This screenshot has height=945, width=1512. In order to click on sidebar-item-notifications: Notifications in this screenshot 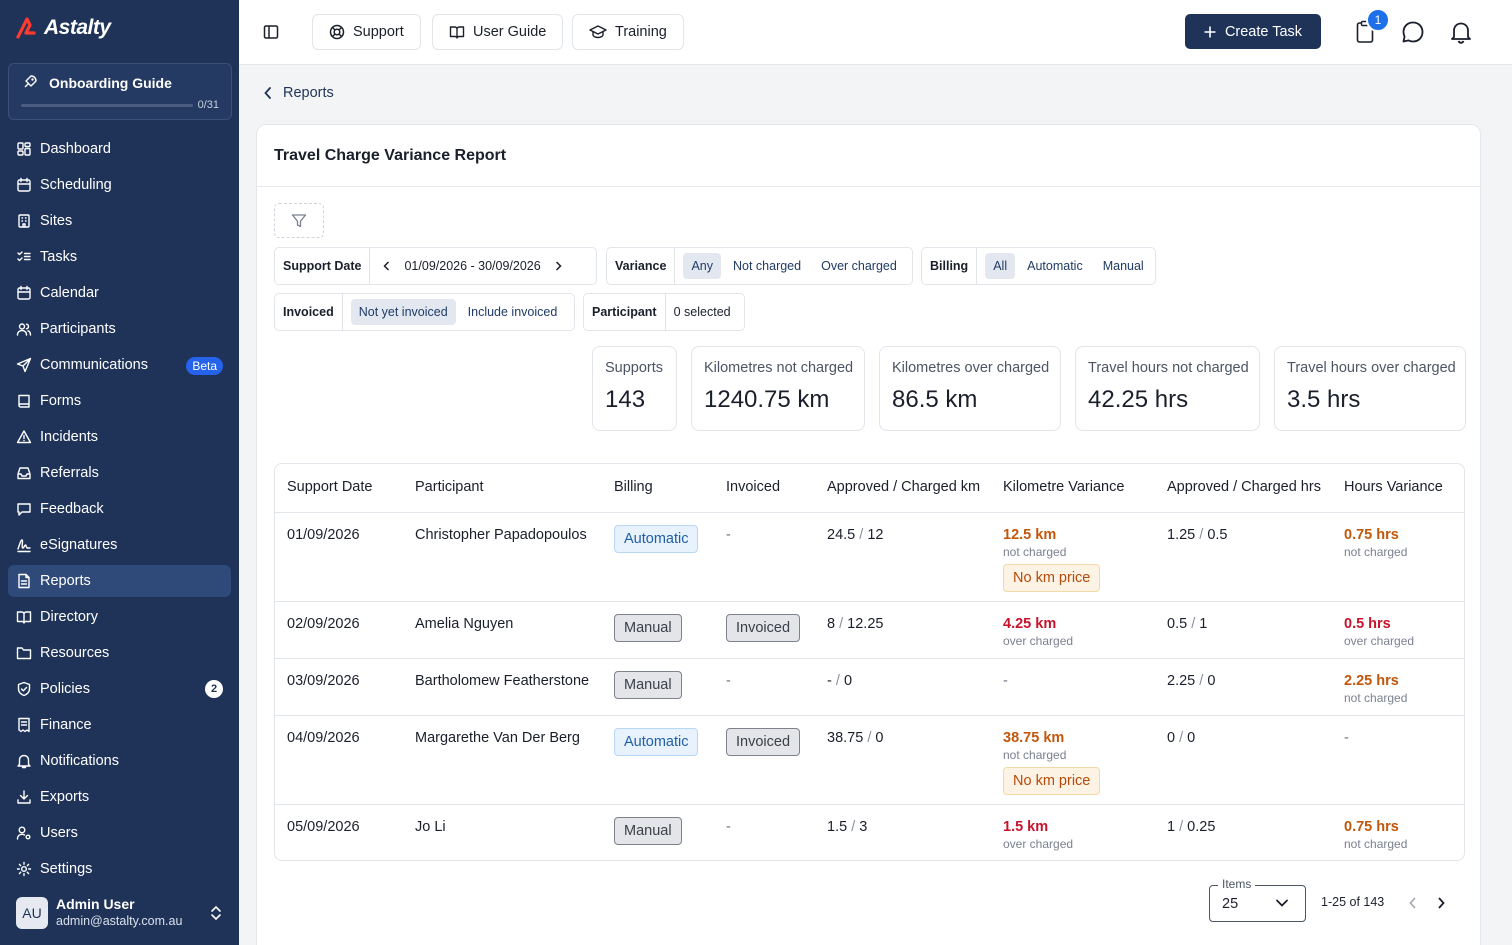, I will do `click(119, 761)`.